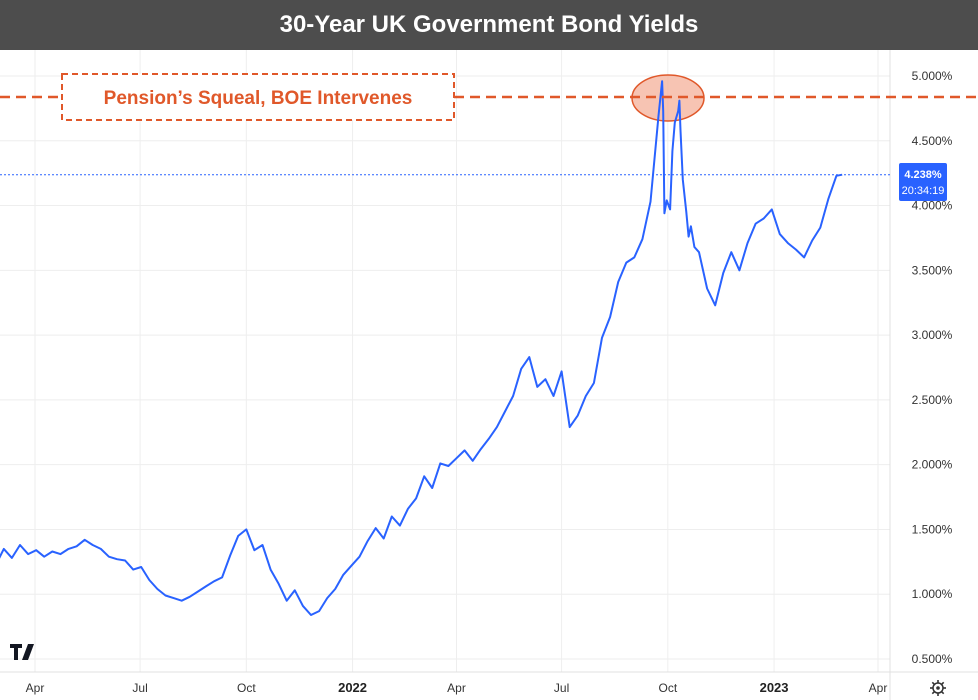 This screenshot has width=978, height=700. Describe the element at coordinates (932, 270) in the screenshot. I see `y-tick-label: 3.500%` at that location.